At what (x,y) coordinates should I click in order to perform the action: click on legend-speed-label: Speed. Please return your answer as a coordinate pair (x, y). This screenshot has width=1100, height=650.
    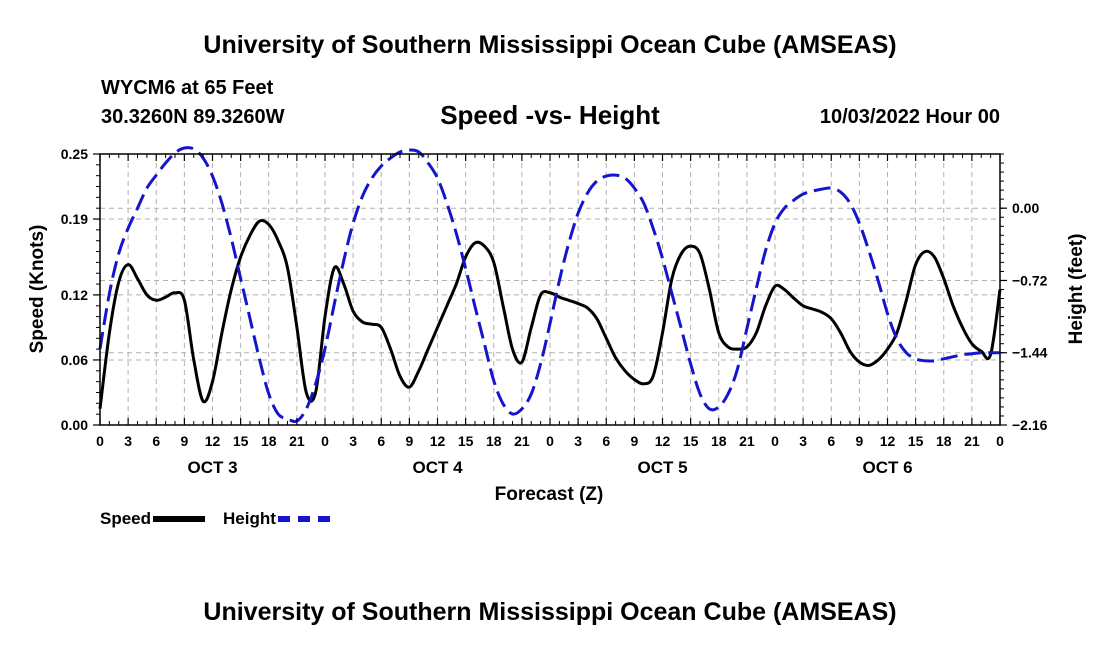
    Looking at the image, I should click on (126, 518).